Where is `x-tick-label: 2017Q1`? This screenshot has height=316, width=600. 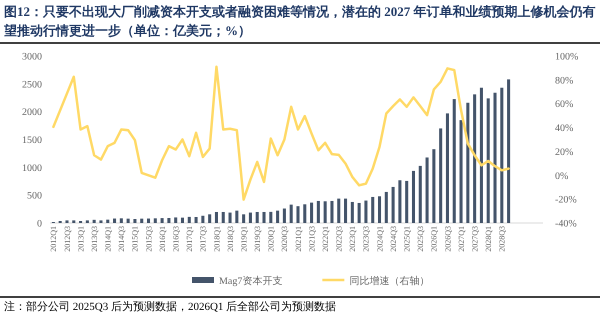
x-tick-label: 2017Q1 is located at coordinates (189, 239).